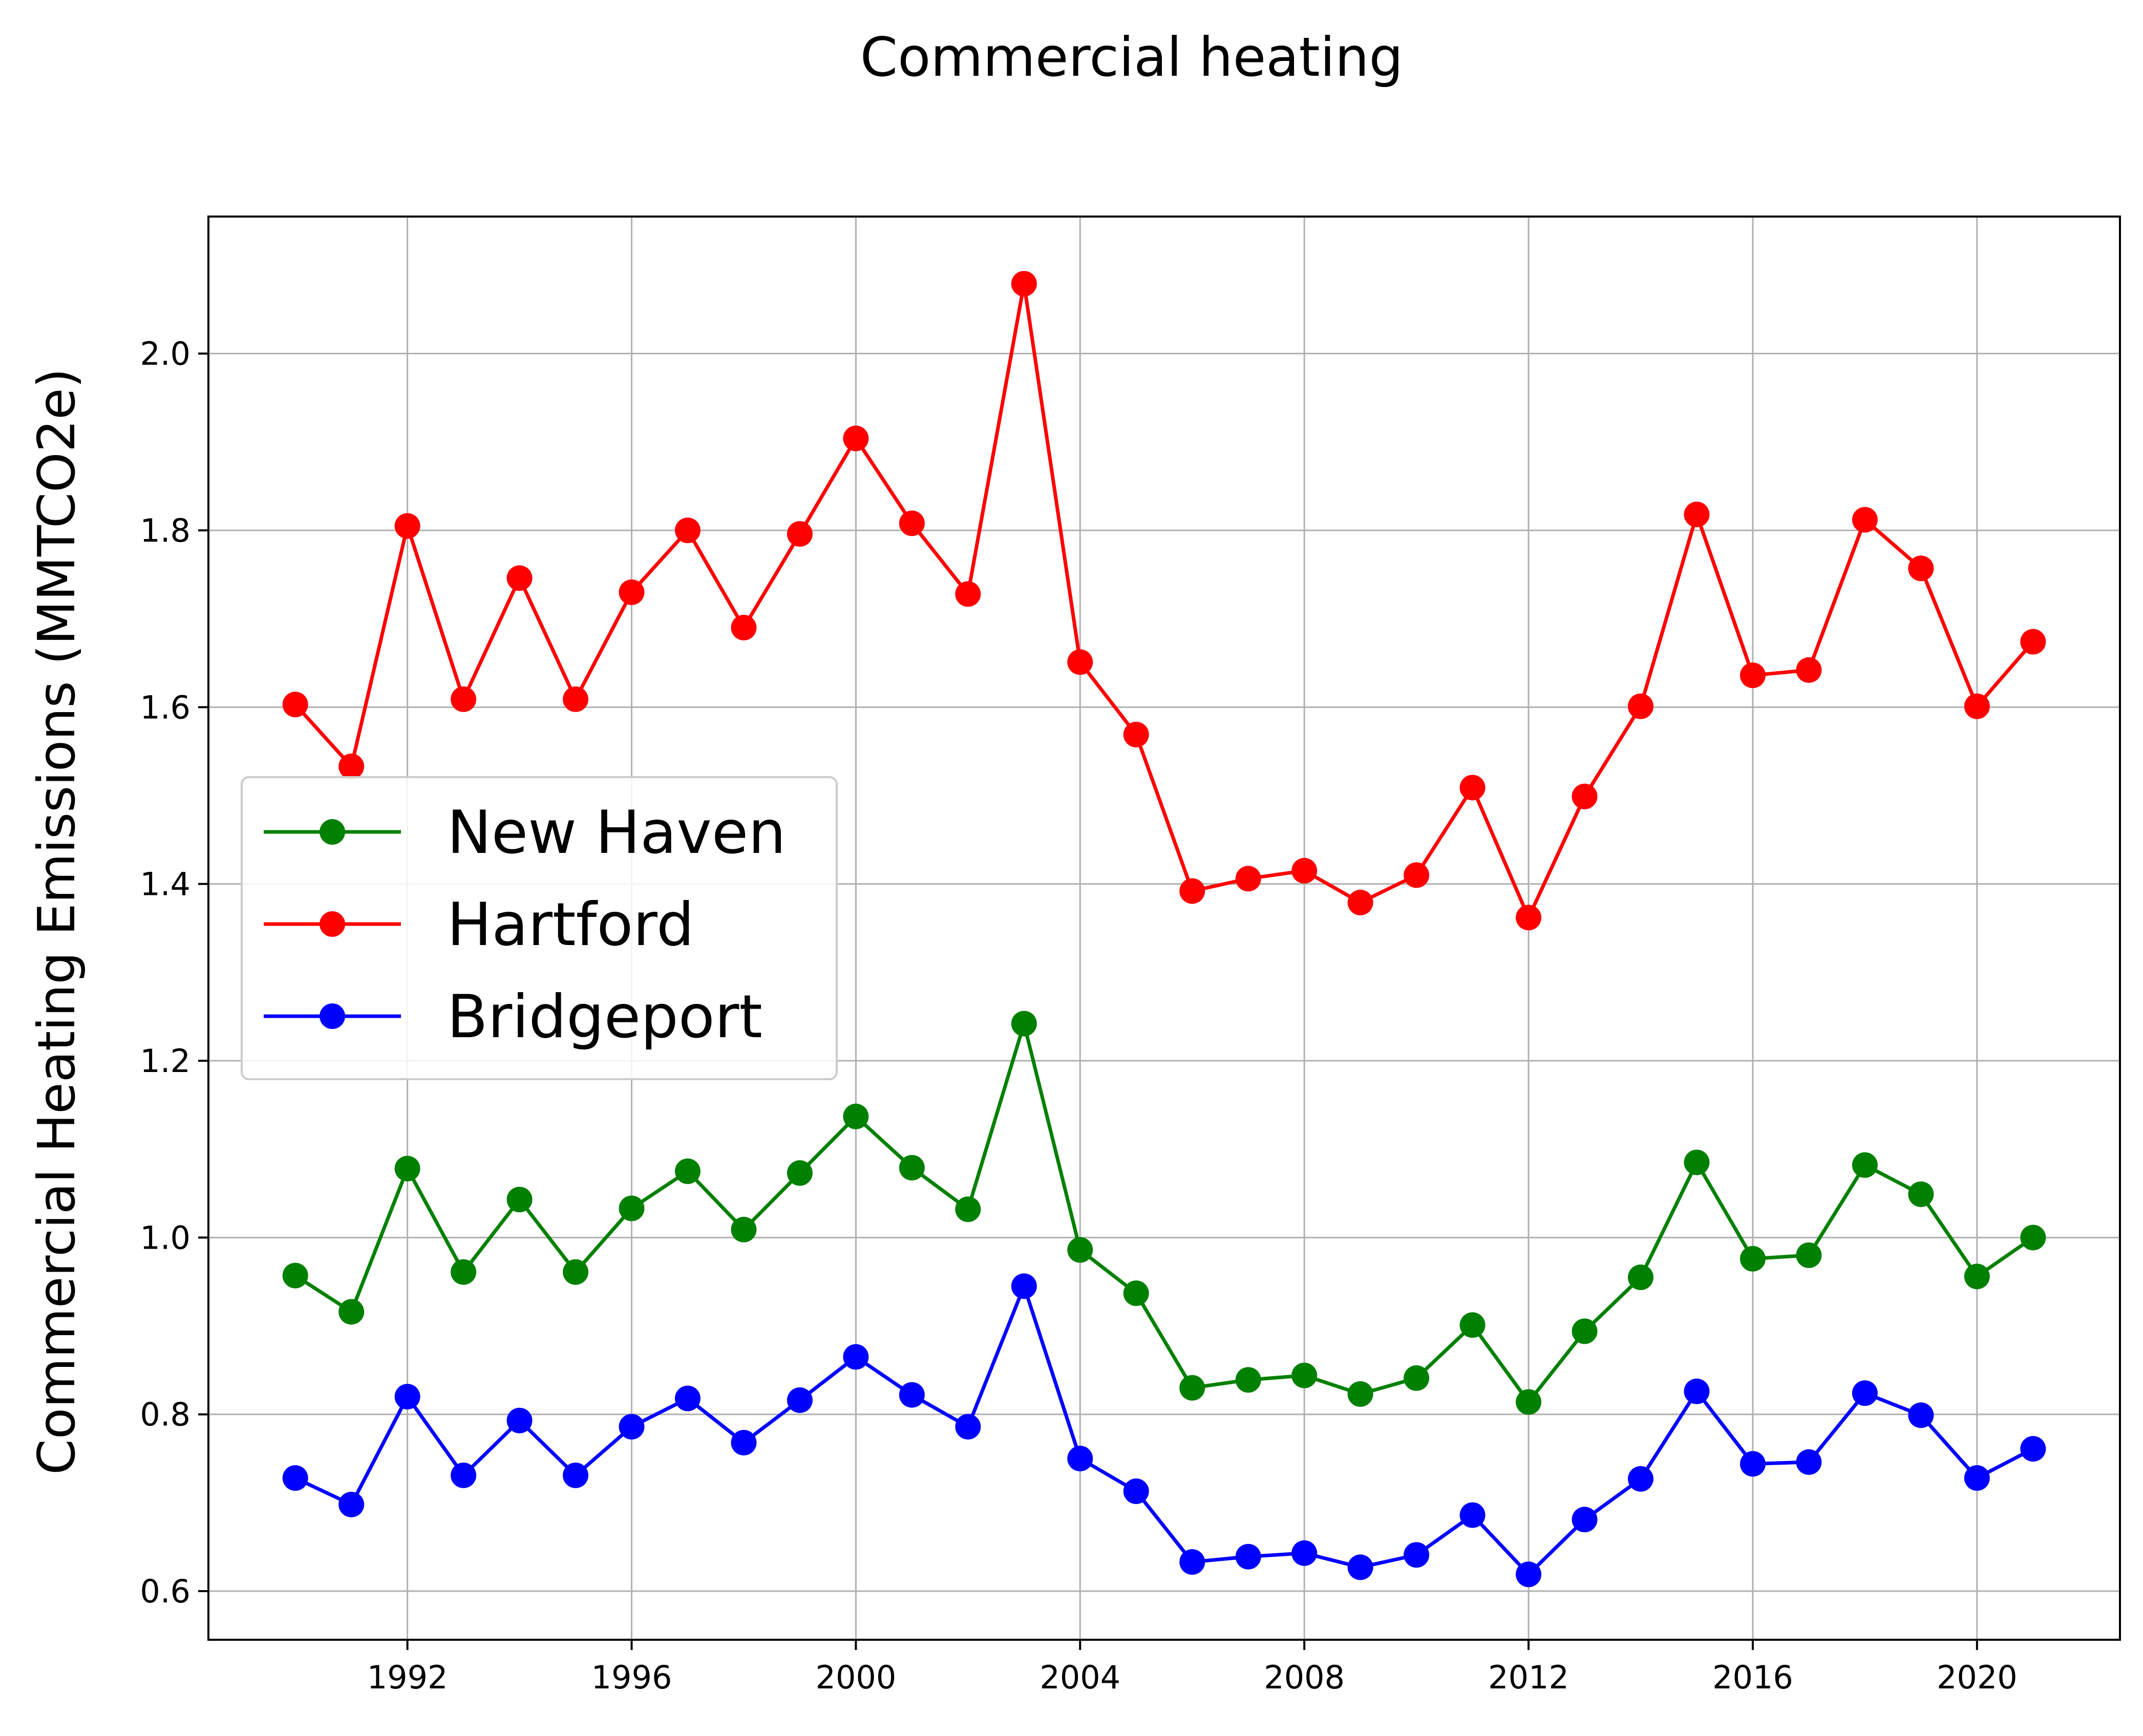 The height and width of the screenshot is (1736, 2143). Describe the element at coordinates (165, 1415) in the screenshot. I see `y-tick-label: 0.8` at that location.